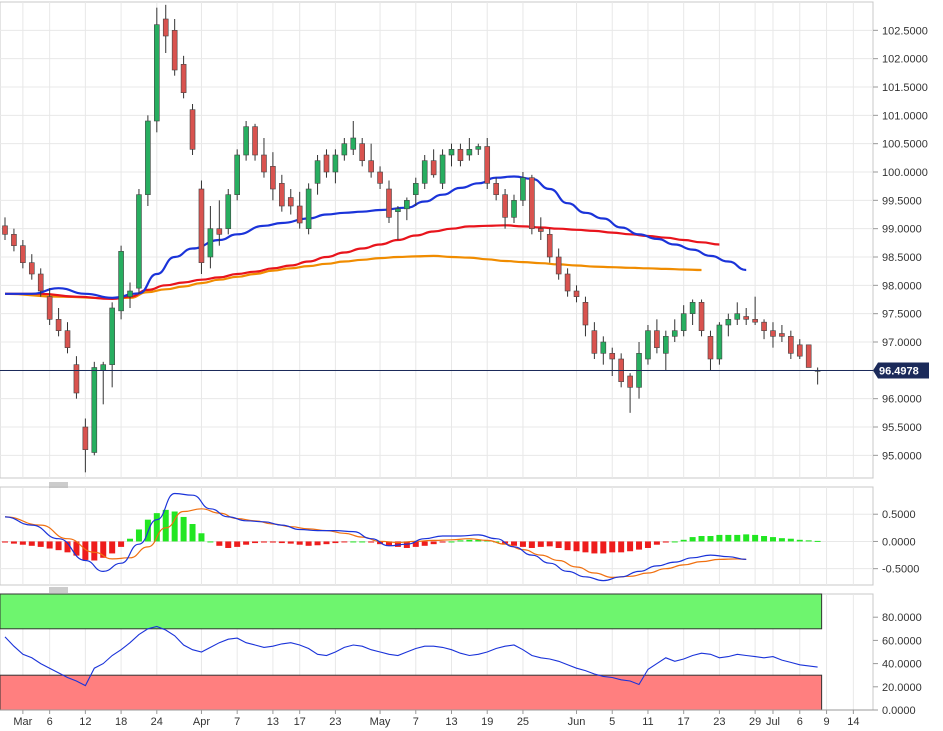 This screenshot has height=731, width=943. I want to click on rsi-oversold-zone, so click(411, 692).